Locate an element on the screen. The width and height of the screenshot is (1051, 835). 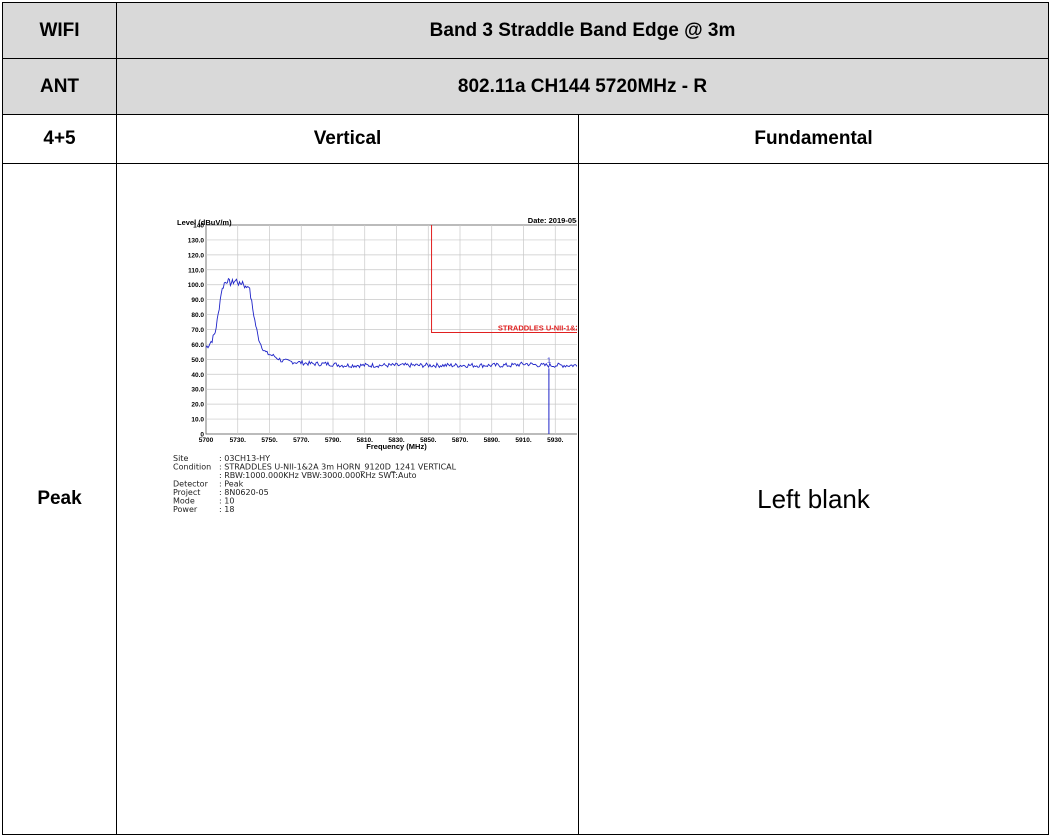
info-key: Power is located at coordinates (185, 509).